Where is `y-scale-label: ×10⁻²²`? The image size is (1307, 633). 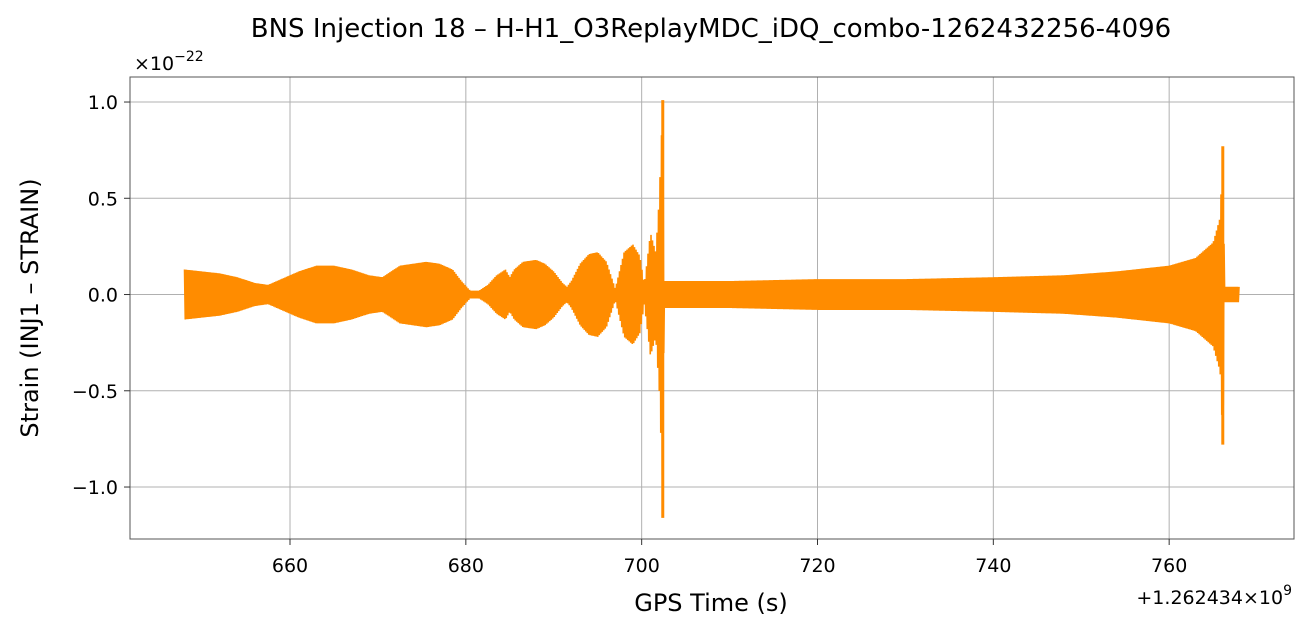
y-scale-label: ×10⁻²² is located at coordinates (169, 62).